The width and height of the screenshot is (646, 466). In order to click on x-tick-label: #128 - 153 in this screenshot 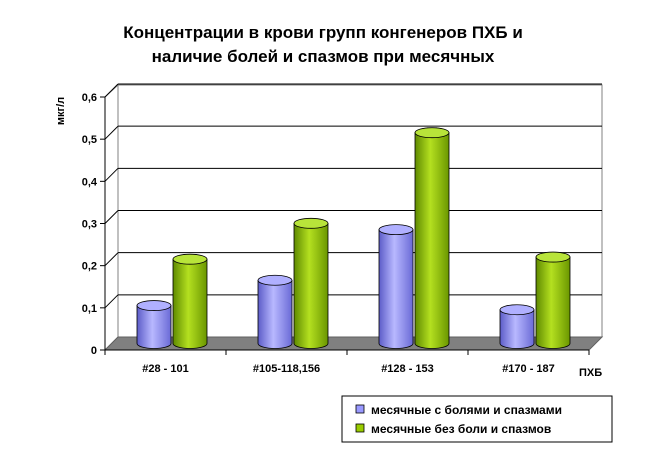, I will do `click(407, 369)`.